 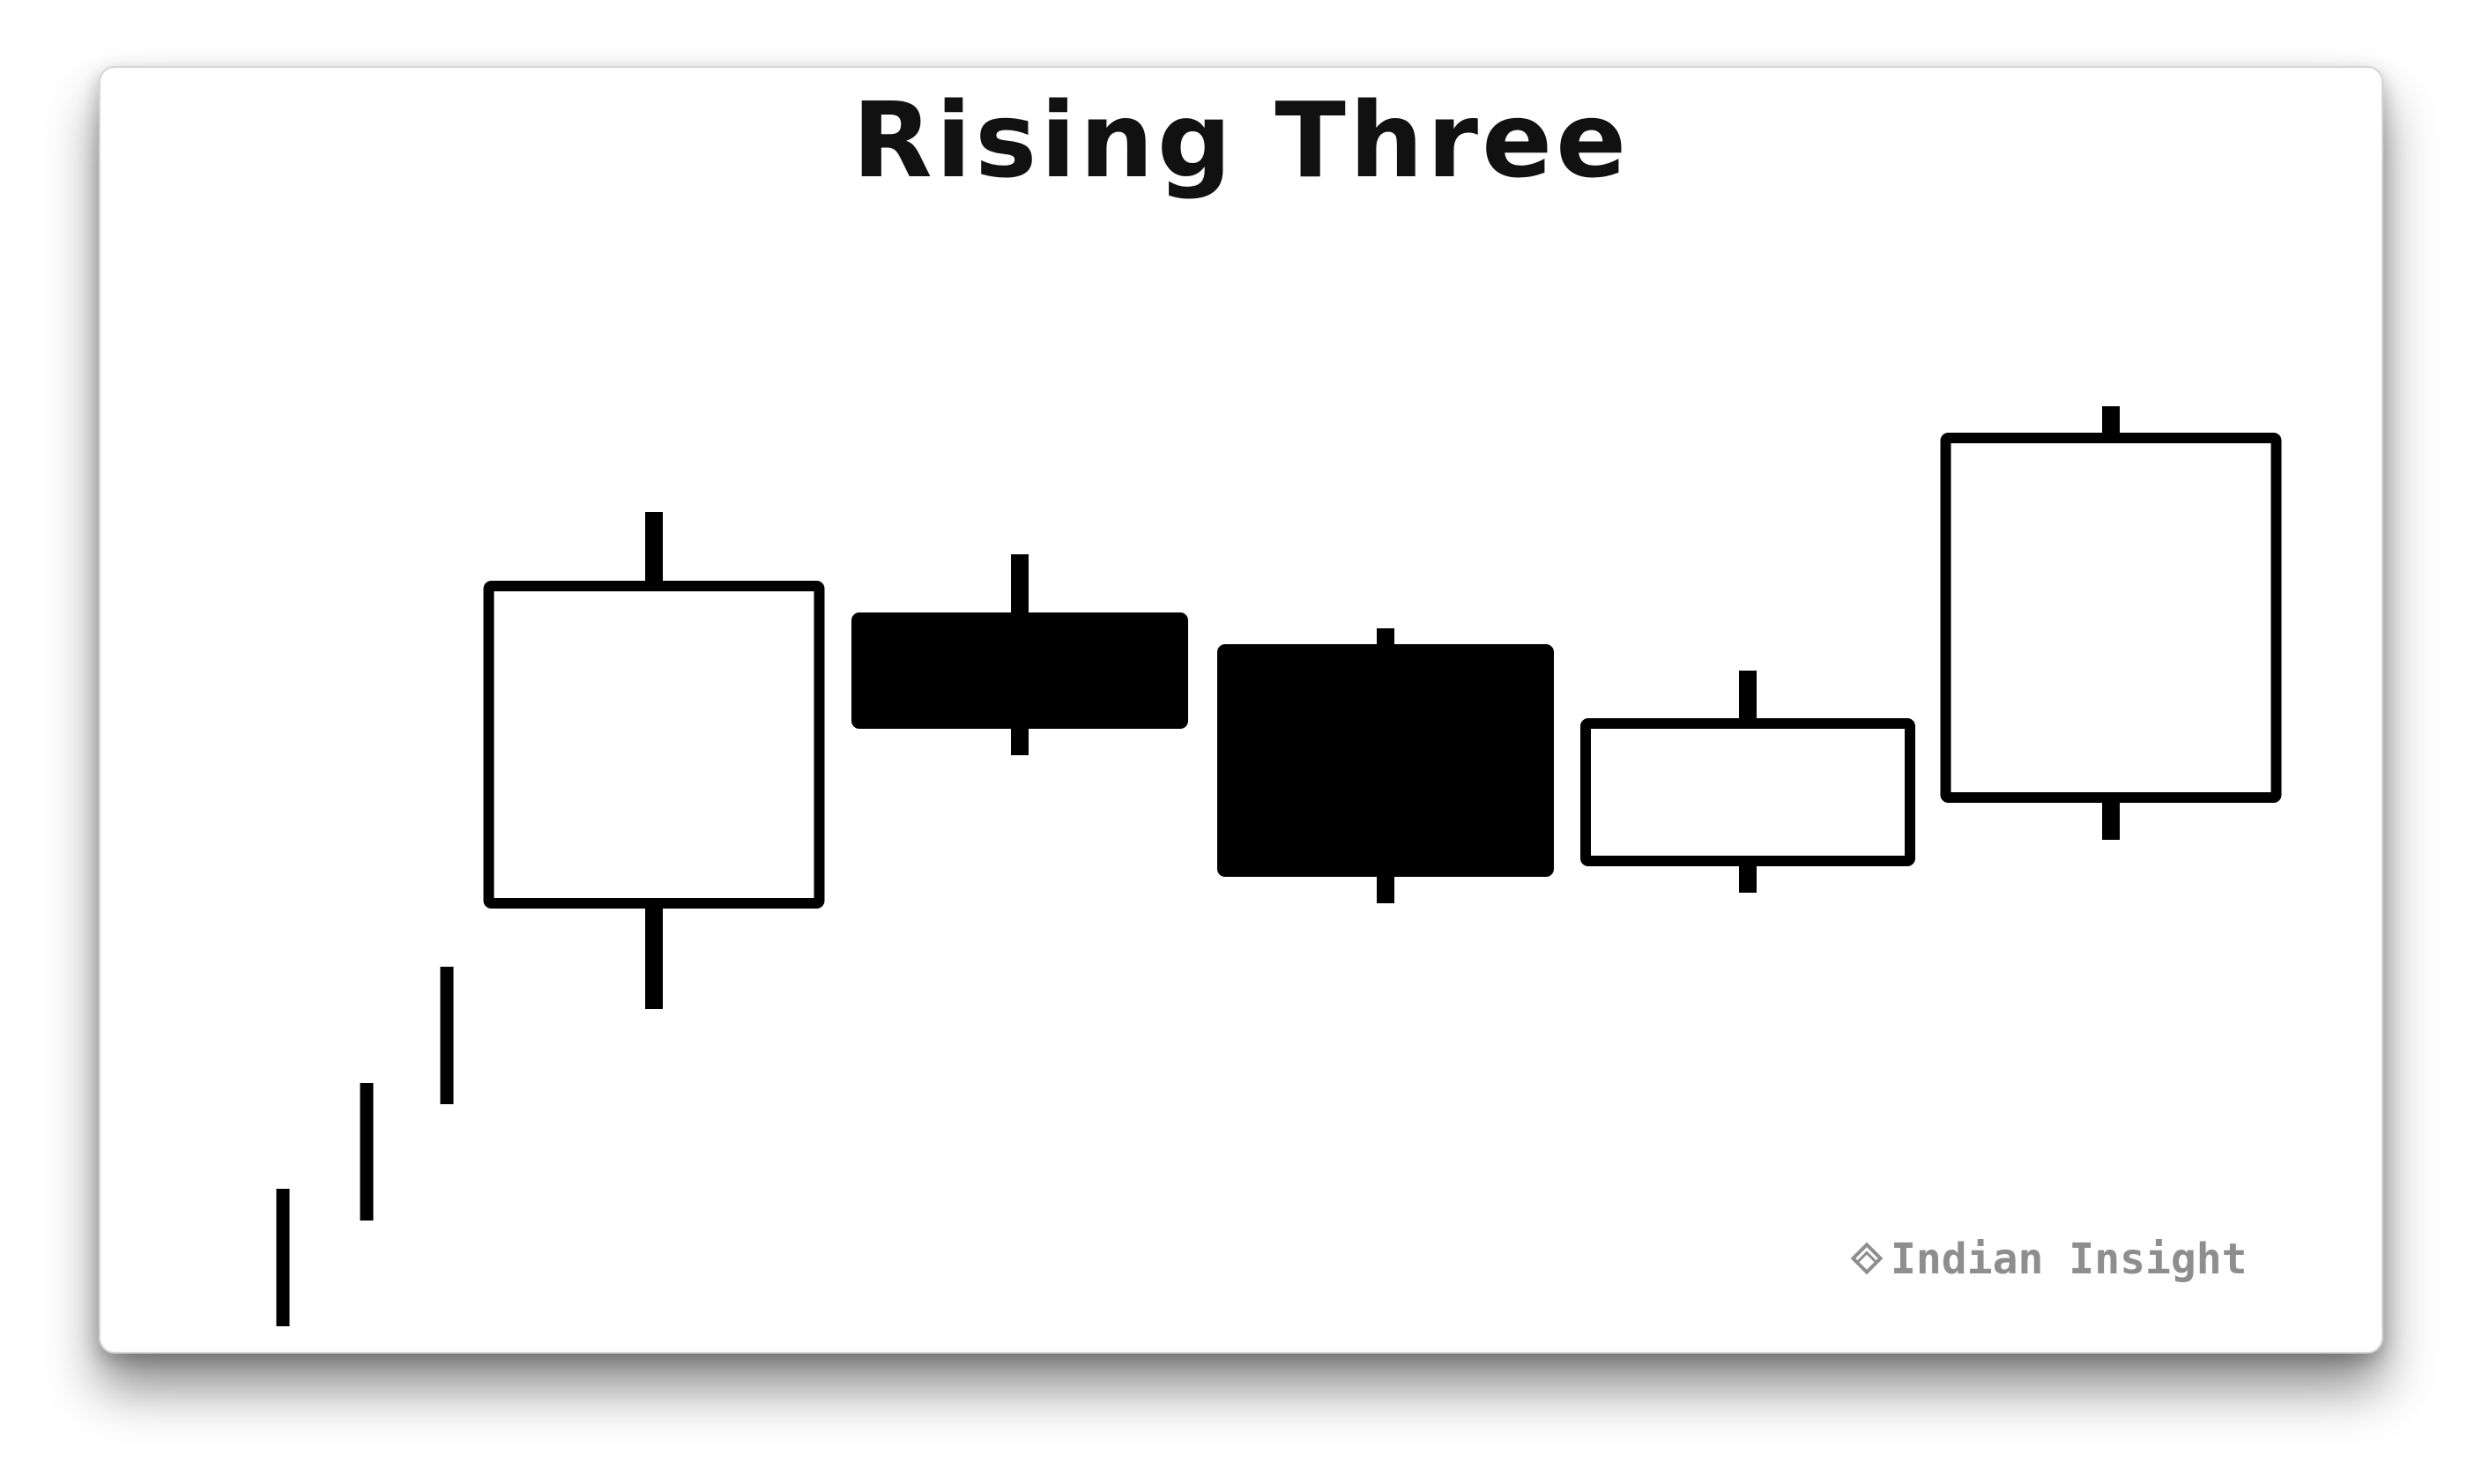 I want to click on watermark-text: Indian Insight, so click(x=2069, y=1259).